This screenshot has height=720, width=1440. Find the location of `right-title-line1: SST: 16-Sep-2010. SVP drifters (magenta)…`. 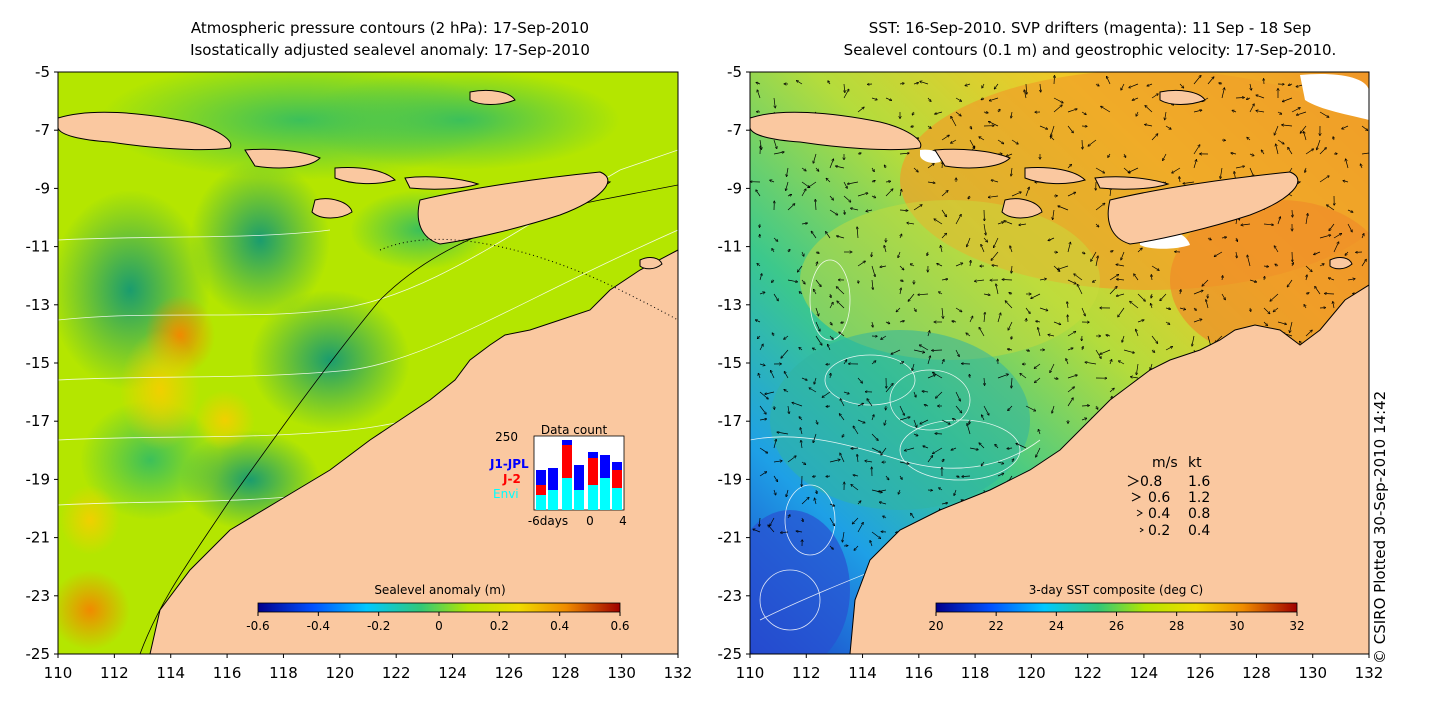

right-title-line1: SST: 16-Sep-2010. SVP drifters (magenta)… is located at coordinates (1090, 28).